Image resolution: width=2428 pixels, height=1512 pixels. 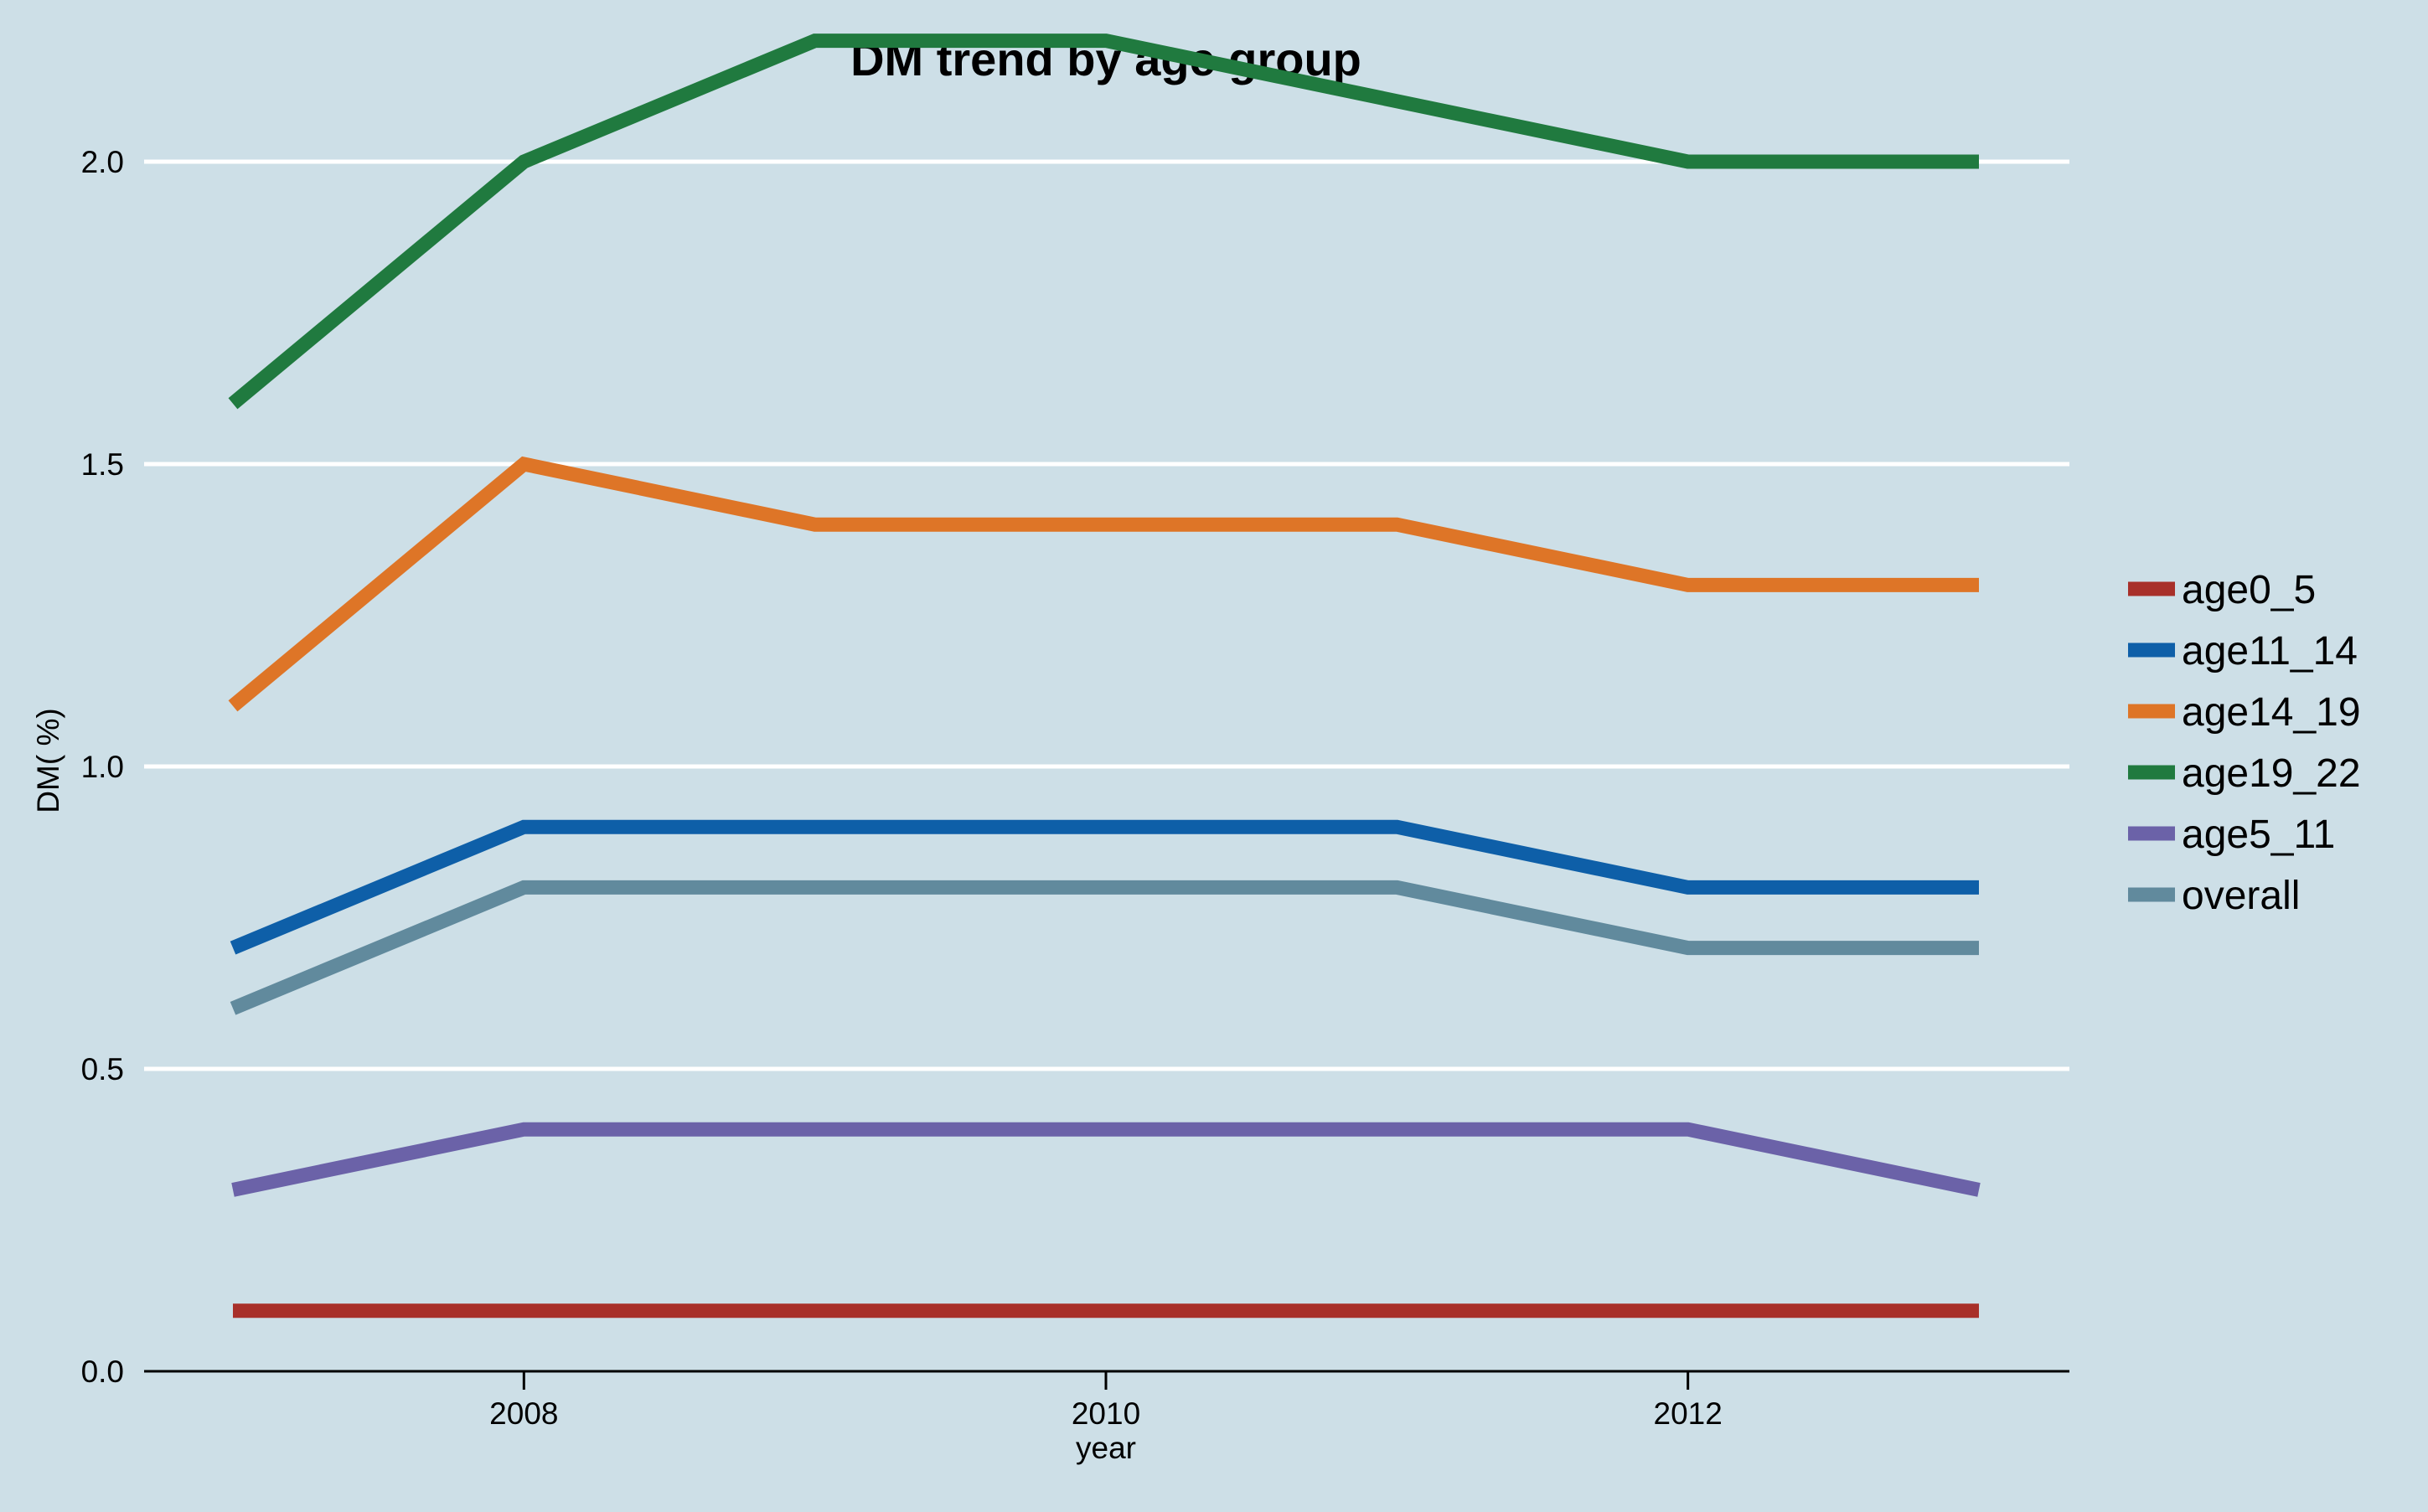 I want to click on y-tick-label: 0.0, so click(x=102, y=1372).